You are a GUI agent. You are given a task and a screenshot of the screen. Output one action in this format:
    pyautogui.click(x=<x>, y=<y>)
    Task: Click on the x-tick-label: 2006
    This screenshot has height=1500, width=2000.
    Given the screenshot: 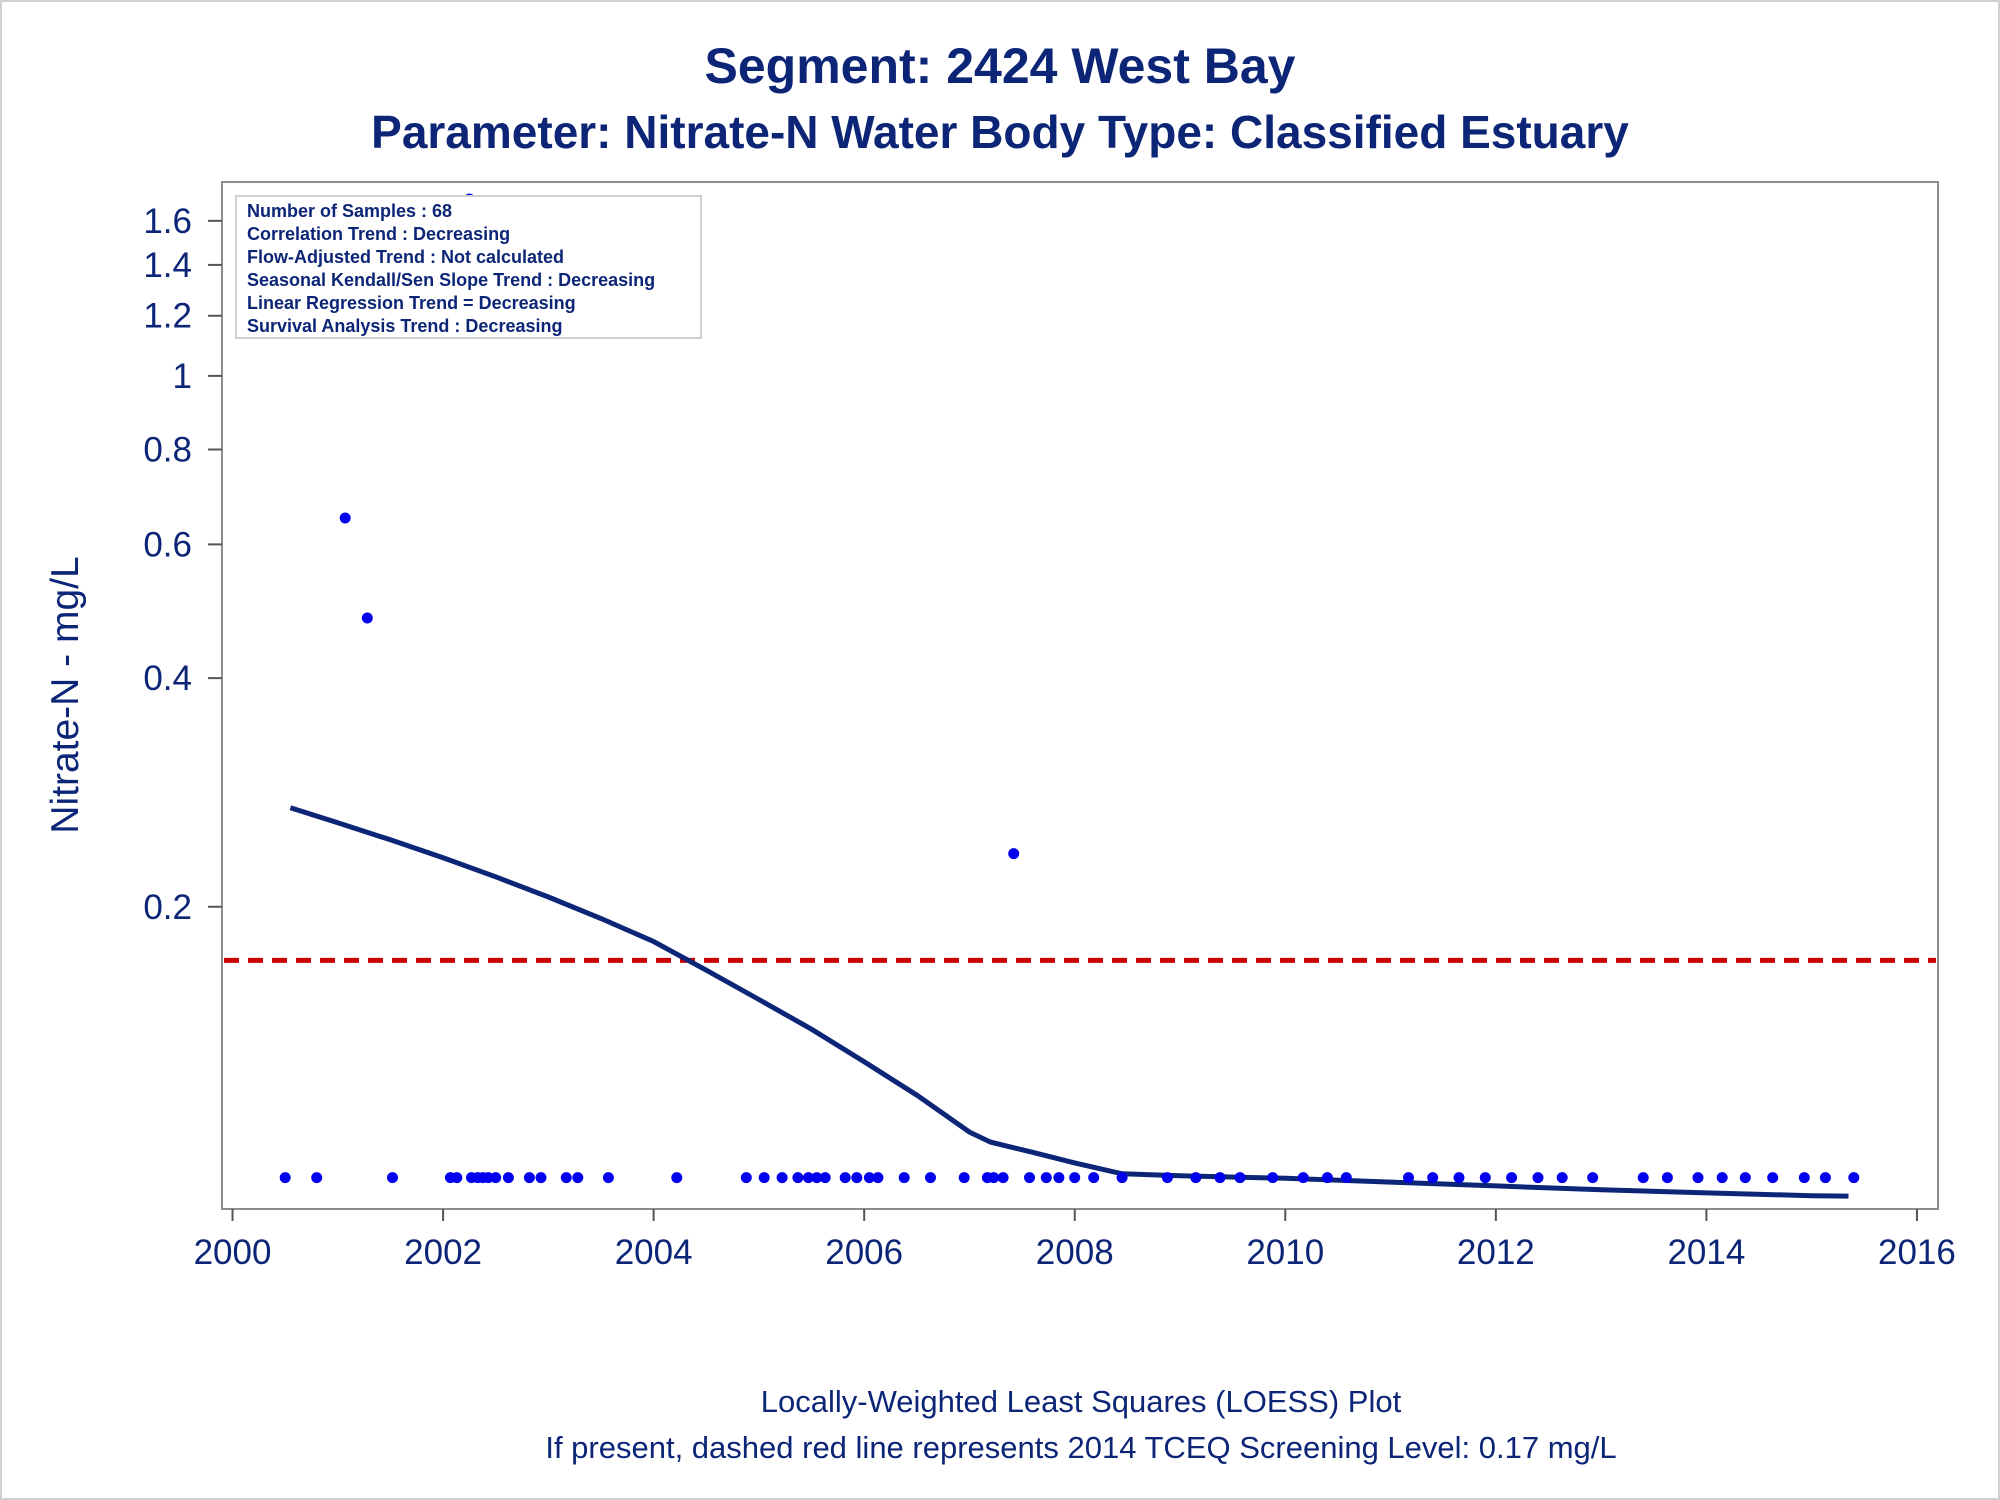 What is the action you would take?
    pyautogui.click(x=864, y=1252)
    